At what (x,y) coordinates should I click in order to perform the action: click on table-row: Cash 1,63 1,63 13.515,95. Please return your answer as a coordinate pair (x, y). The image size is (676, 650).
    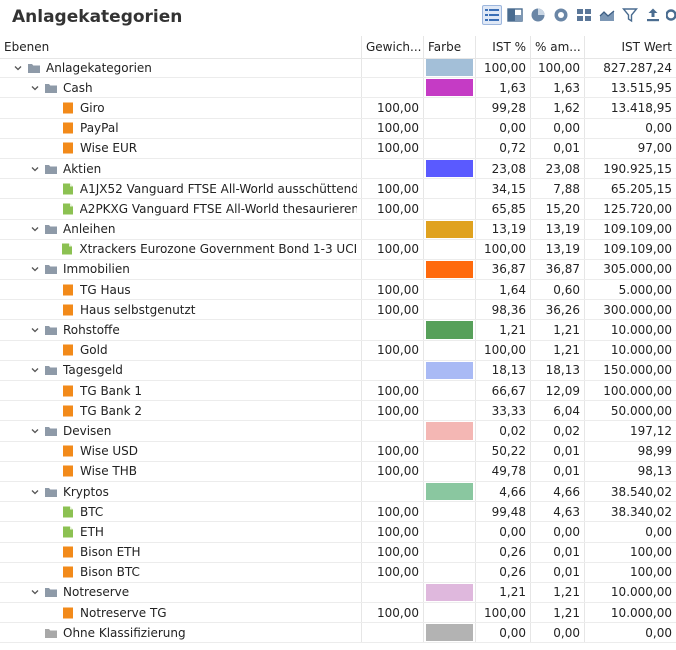
    Looking at the image, I should click on (338, 88).